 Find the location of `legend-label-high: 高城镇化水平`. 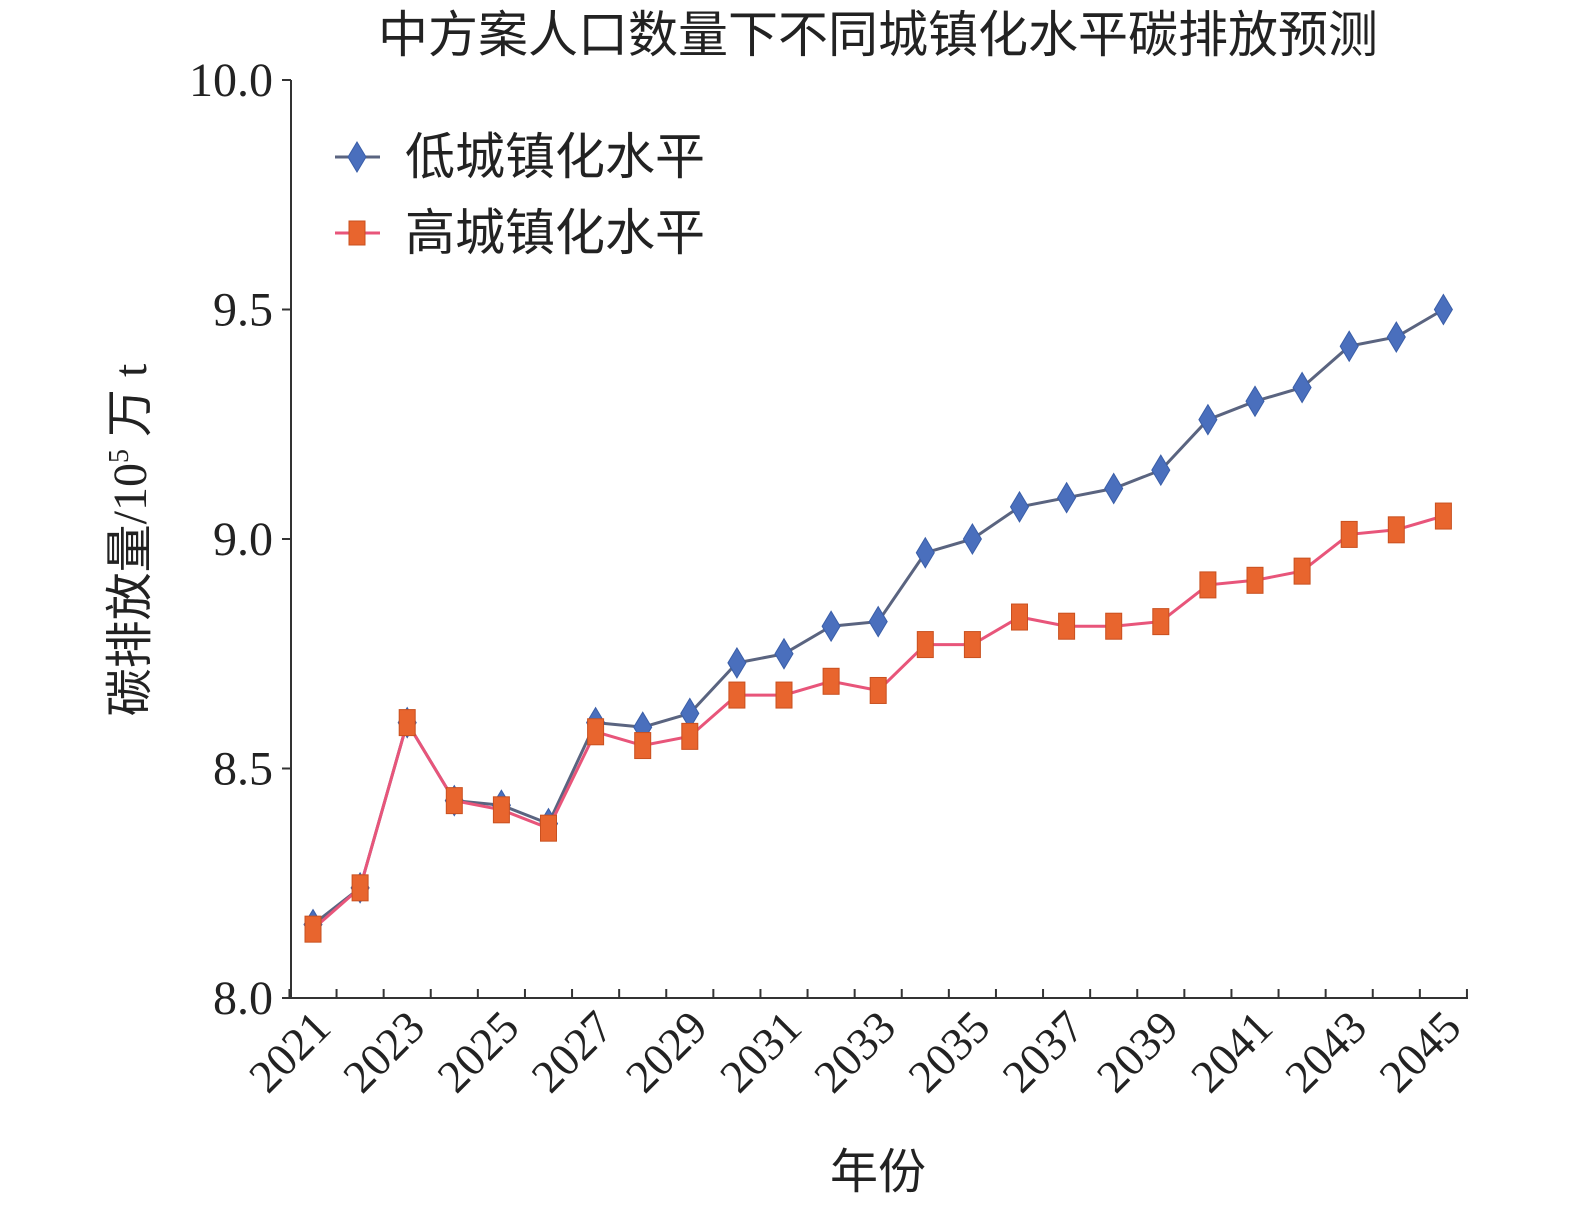

legend-label-high: 高城镇化水平 is located at coordinates (555, 233).